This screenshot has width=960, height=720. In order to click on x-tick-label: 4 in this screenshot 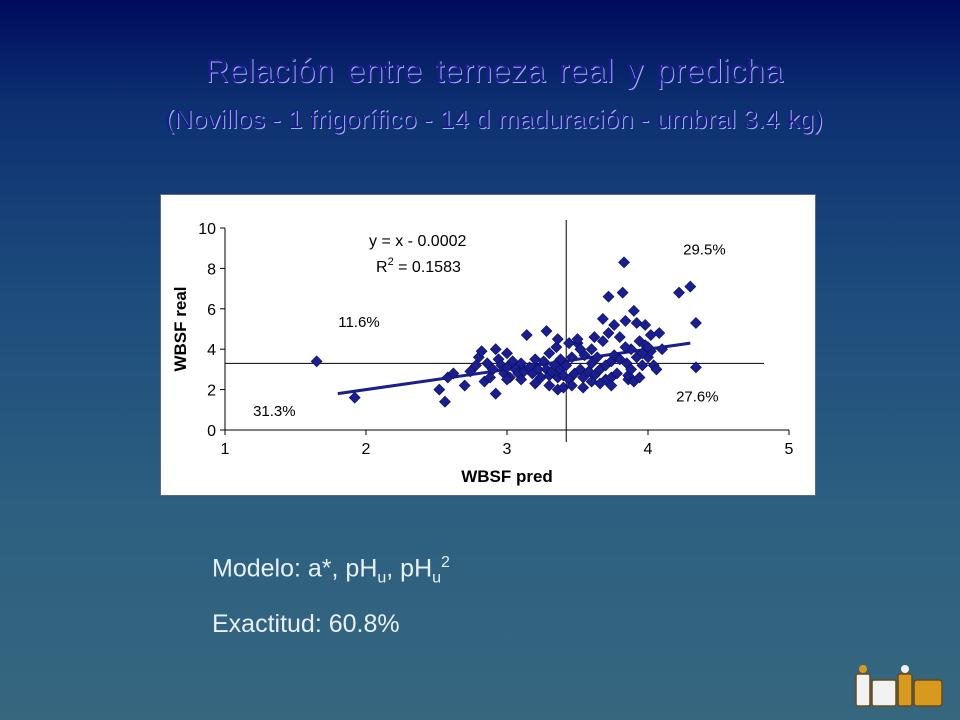, I will do `click(648, 449)`.